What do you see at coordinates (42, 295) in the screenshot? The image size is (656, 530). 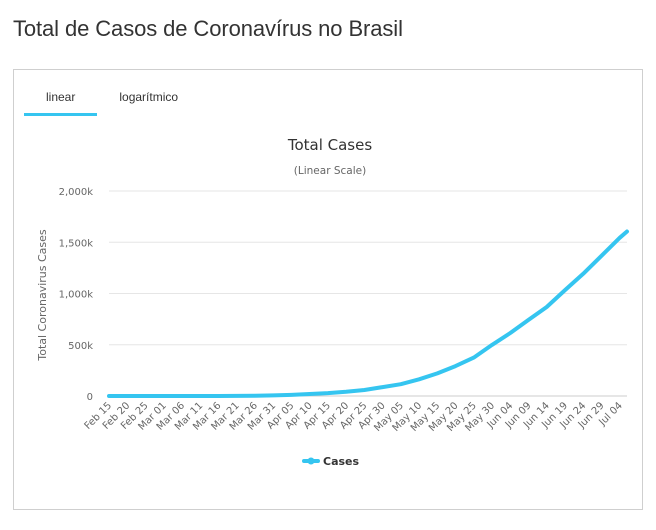 I see `y-axis-label: Total Coronavirus Cases` at bounding box center [42, 295].